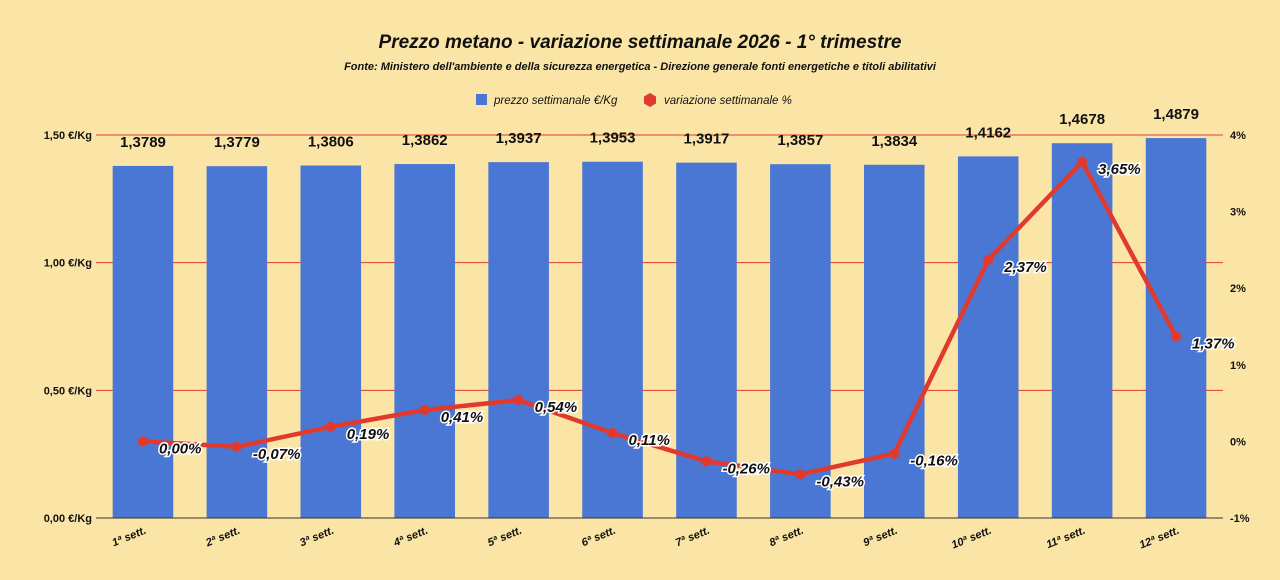 The height and width of the screenshot is (580, 1280). What do you see at coordinates (693, 537) in the screenshot?
I see `x-tick-label: 7ª sett.` at bounding box center [693, 537].